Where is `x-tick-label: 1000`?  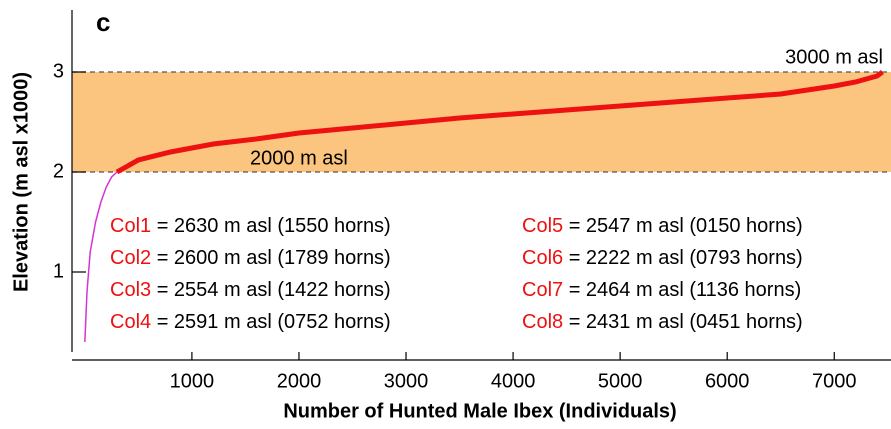
x-tick-label: 1000 is located at coordinates (192, 381).